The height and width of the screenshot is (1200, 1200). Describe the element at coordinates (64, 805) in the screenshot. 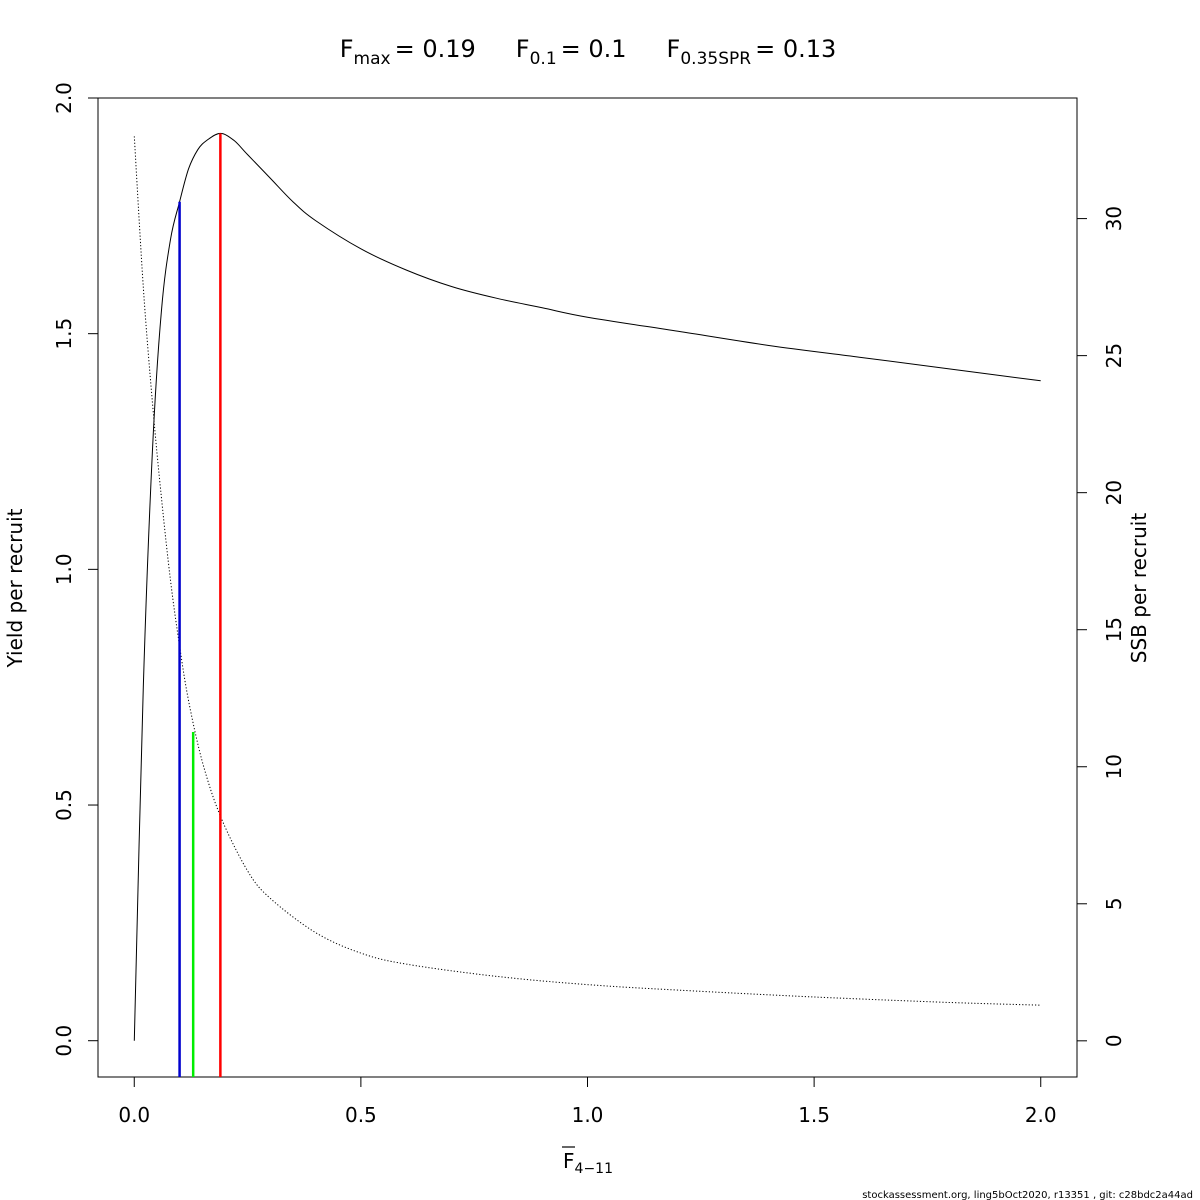

I see `y-left-tick-label: 0.5` at that location.